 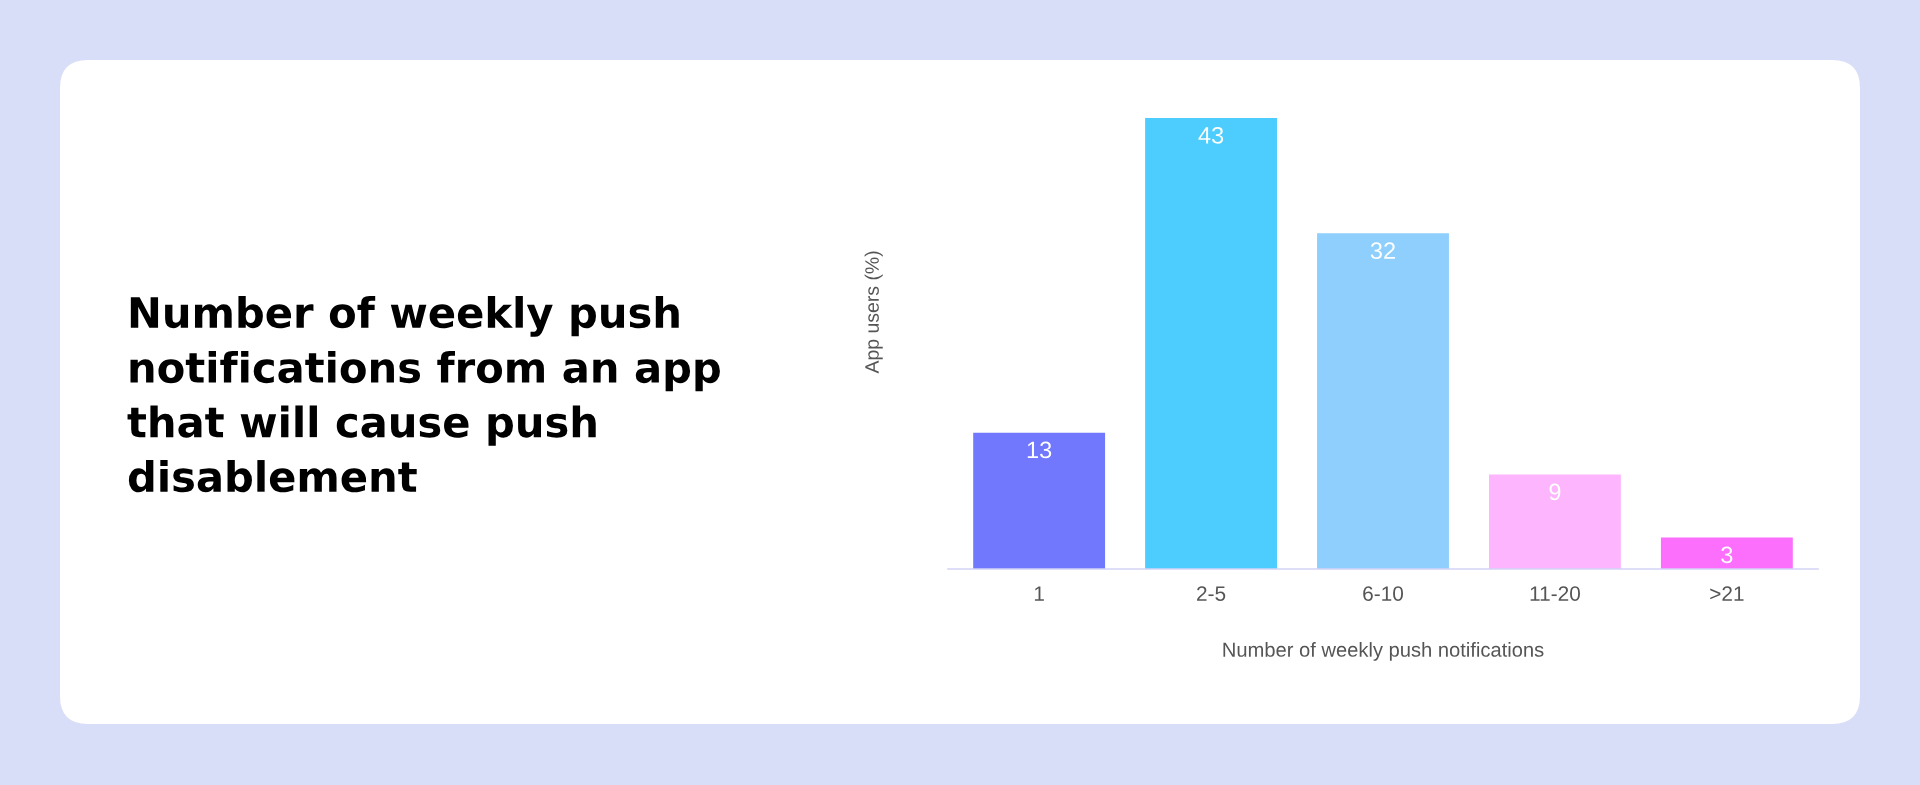 What do you see at coordinates (1039, 593) in the screenshot?
I see `x-tick-label: 1` at bounding box center [1039, 593].